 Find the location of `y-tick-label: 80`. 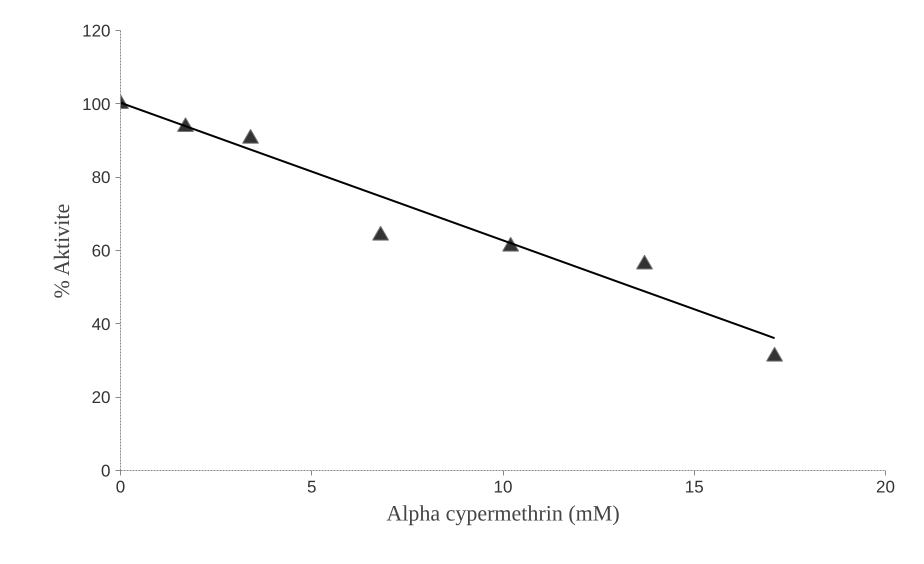

y-tick-label: 80 is located at coordinates (101, 178).